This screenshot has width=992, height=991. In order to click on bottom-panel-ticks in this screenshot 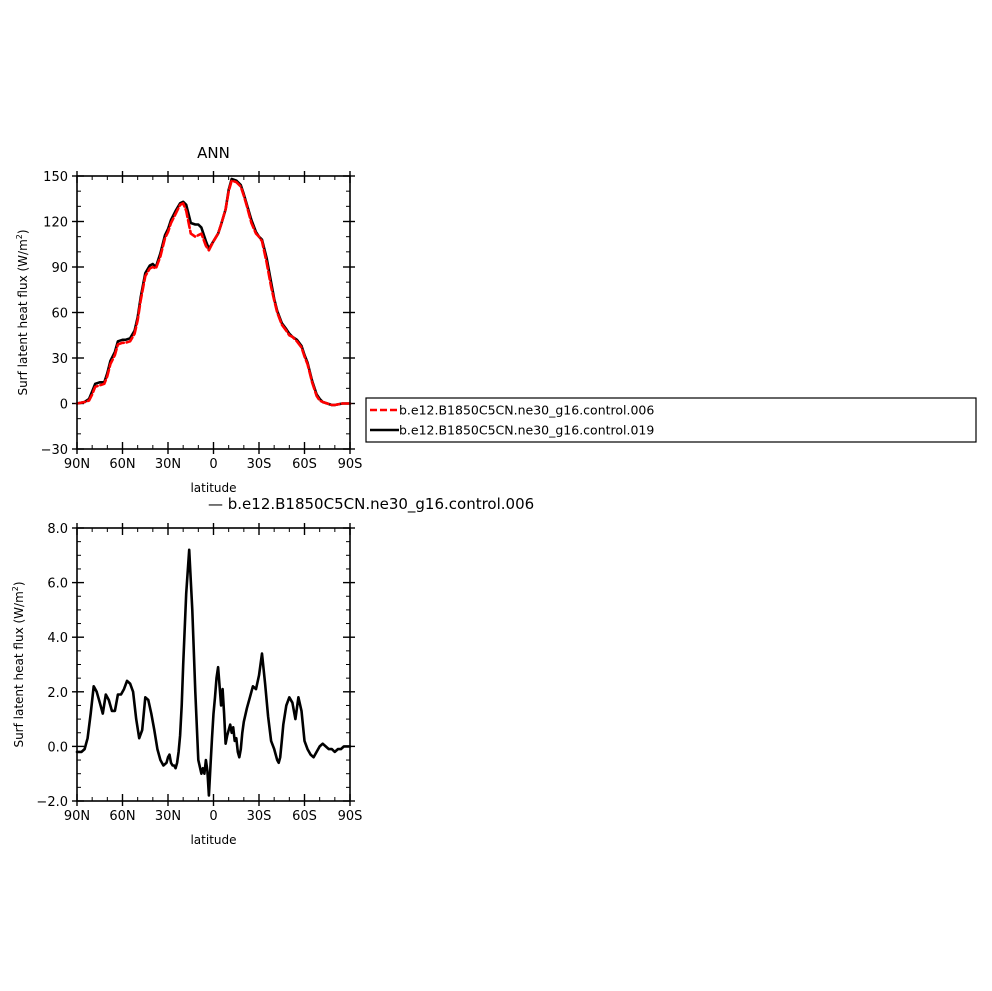, I will do `click(213, 664)`.